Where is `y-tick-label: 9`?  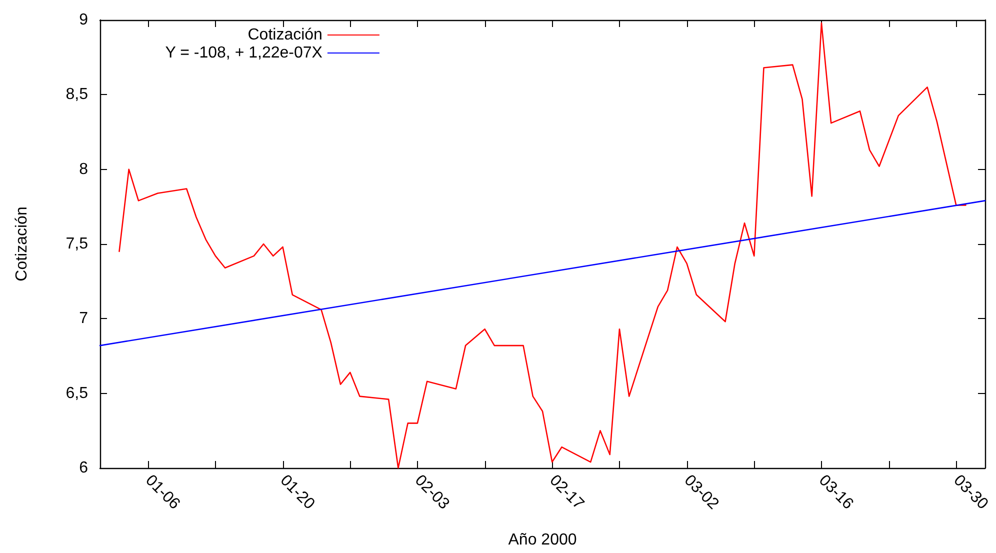 y-tick-label: 9 is located at coordinates (83, 20).